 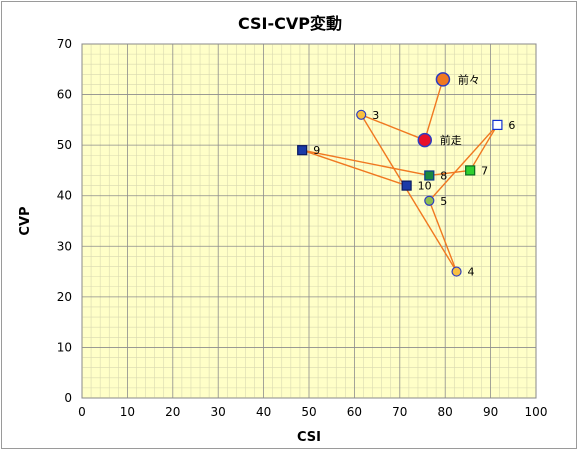 What do you see at coordinates (354, 412) in the screenshot?
I see `x-tick-label: 60` at bounding box center [354, 412].